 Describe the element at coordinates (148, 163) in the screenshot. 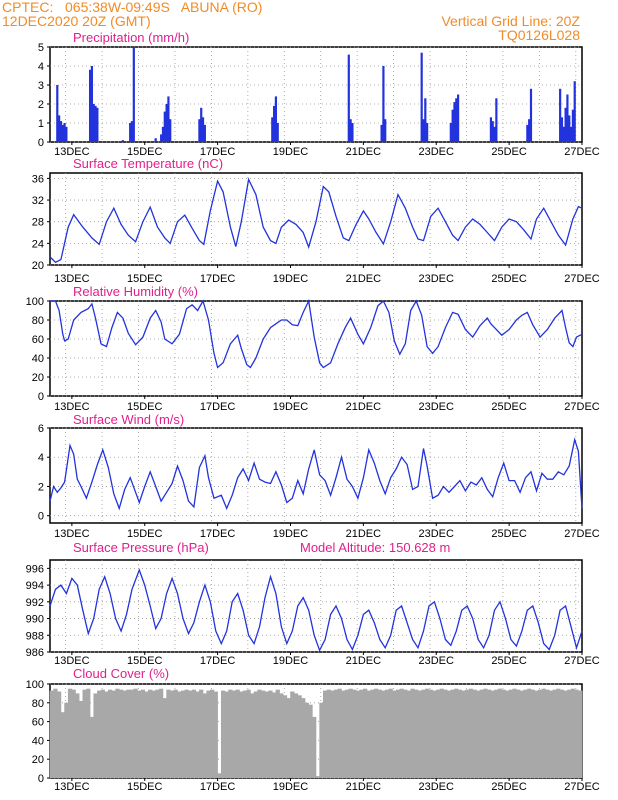

I see `temp-title: Surface Temperature (nC)` at that location.